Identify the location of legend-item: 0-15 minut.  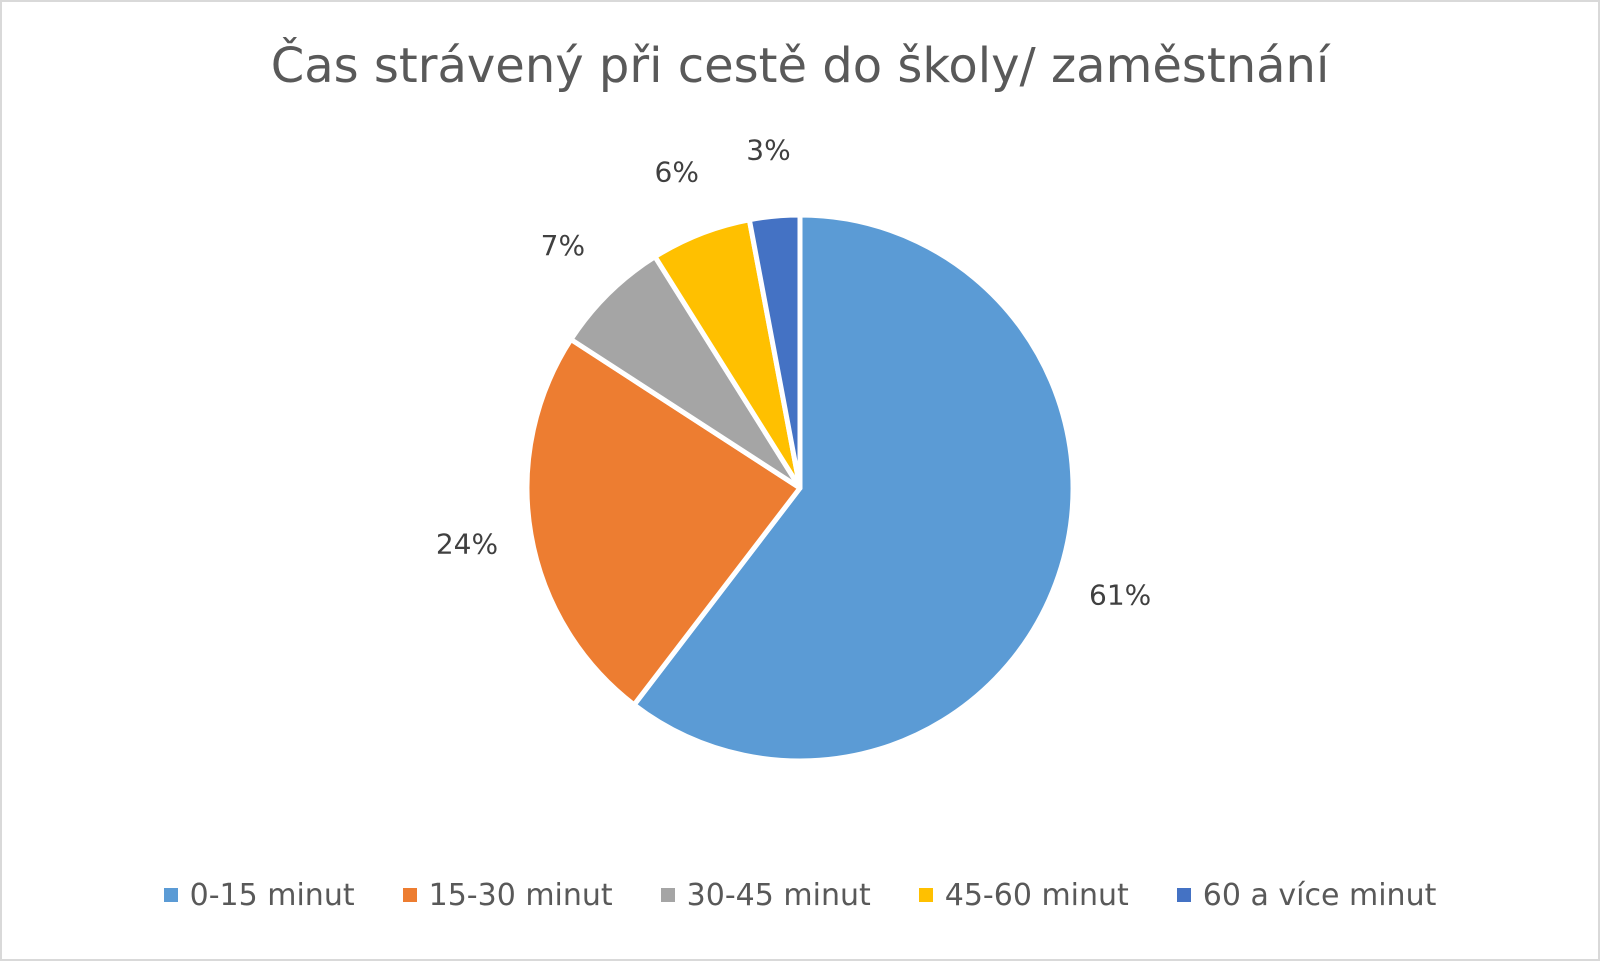
(259, 895).